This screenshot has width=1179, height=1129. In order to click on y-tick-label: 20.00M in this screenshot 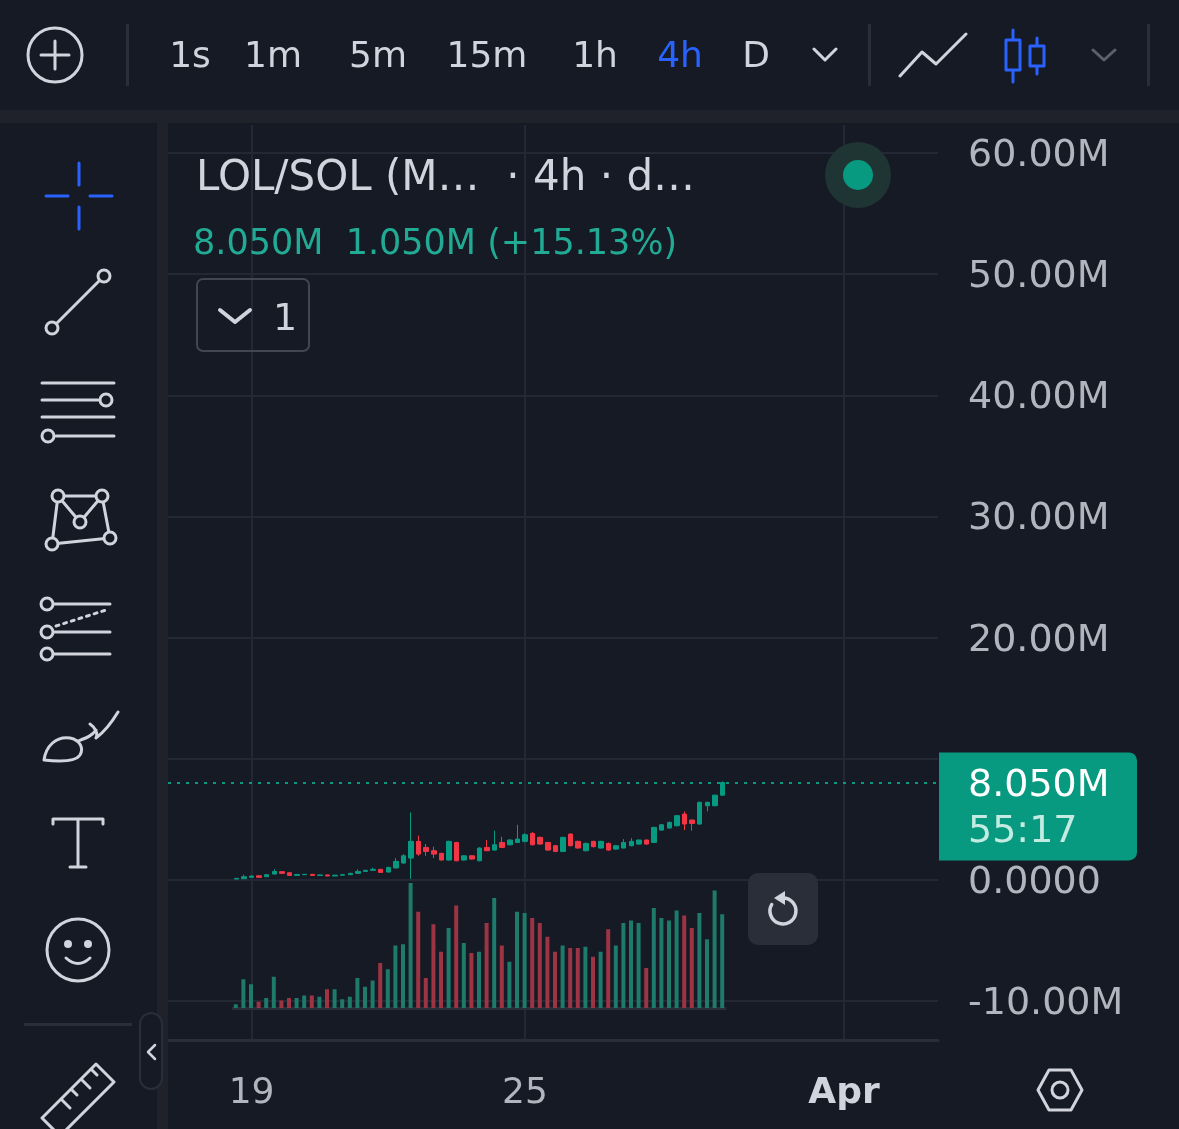, I will do `click(1039, 637)`.